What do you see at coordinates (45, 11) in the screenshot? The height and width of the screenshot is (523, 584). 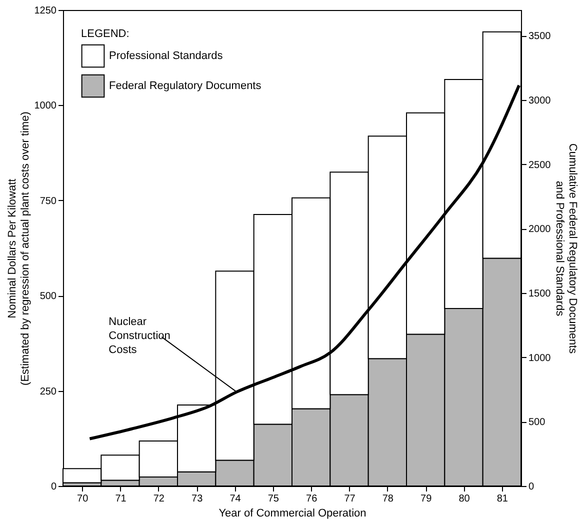 I see `y-tick-label: 1250` at bounding box center [45, 11].